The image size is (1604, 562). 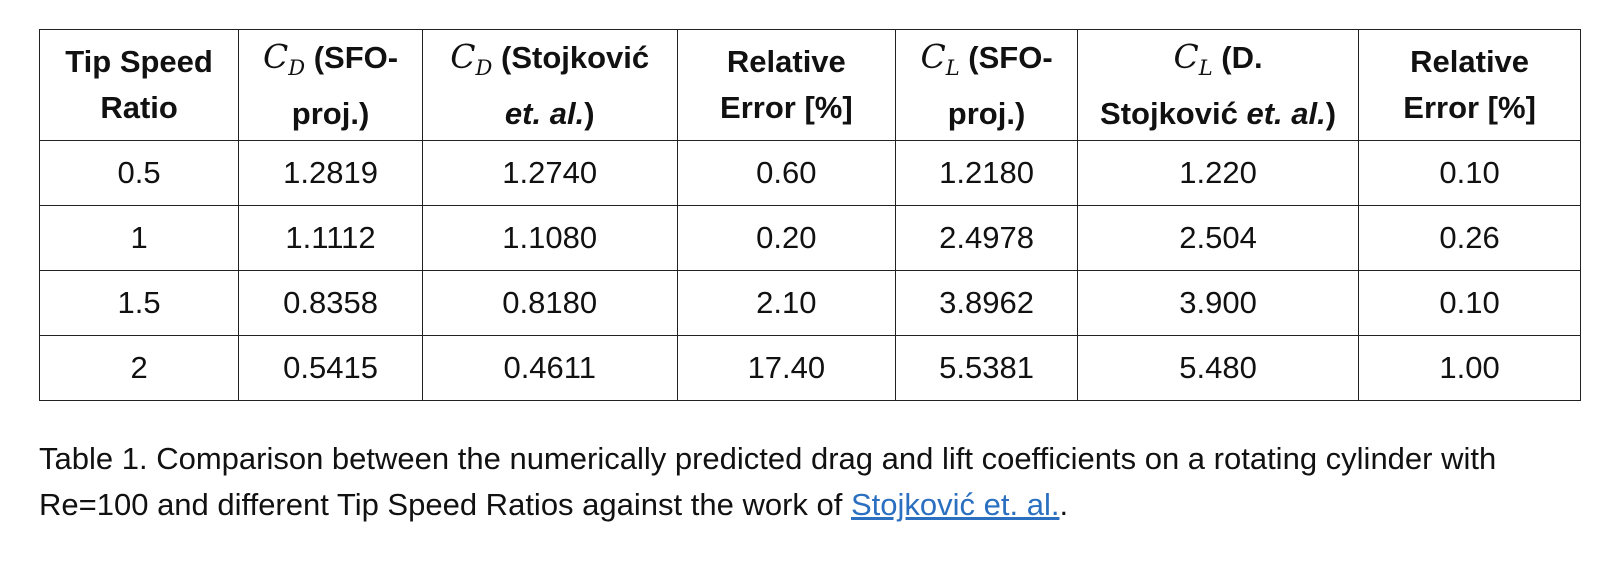 What do you see at coordinates (786, 303) in the screenshot?
I see `table-cell: 2.10` at bounding box center [786, 303].